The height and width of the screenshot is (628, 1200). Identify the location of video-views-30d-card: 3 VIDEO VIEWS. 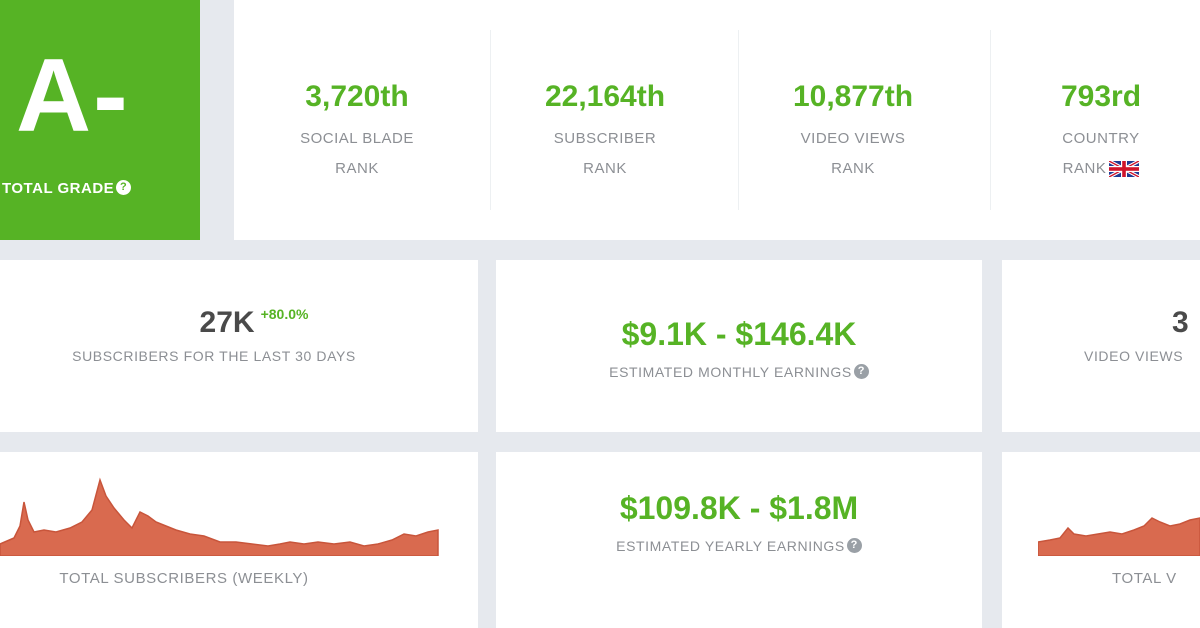
(1101, 346).